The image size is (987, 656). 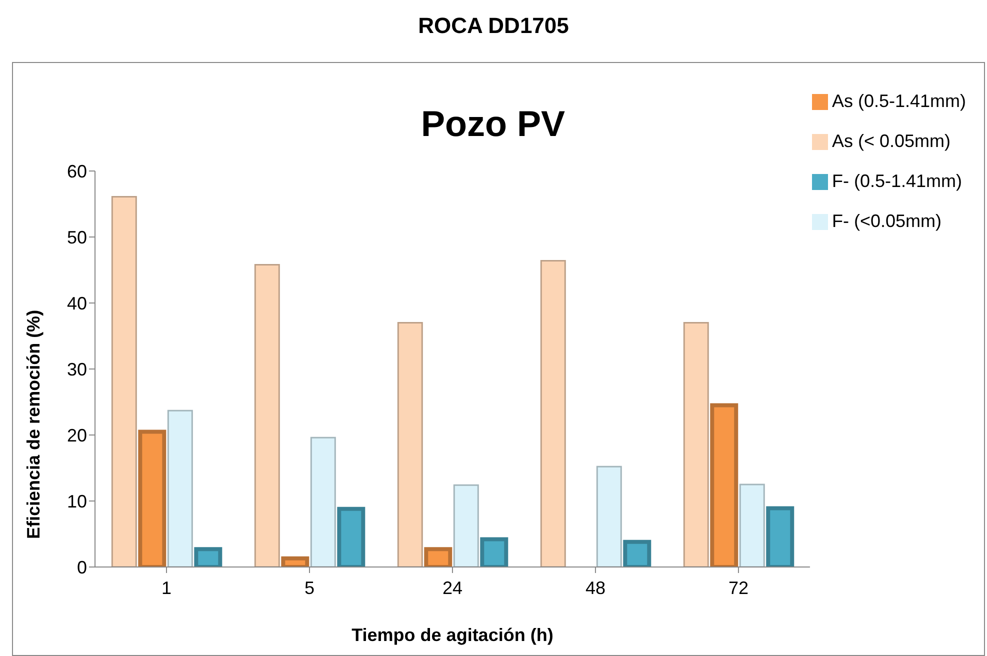 I want to click on x-tick-label: 24, so click(x=452, y=588).